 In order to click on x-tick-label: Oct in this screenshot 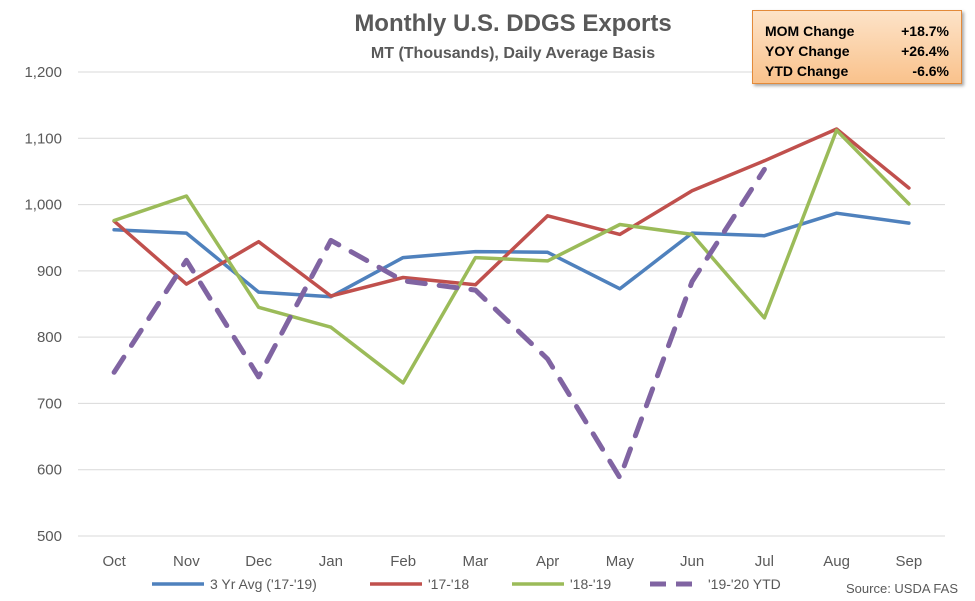, I will do `click(114, 561)`.